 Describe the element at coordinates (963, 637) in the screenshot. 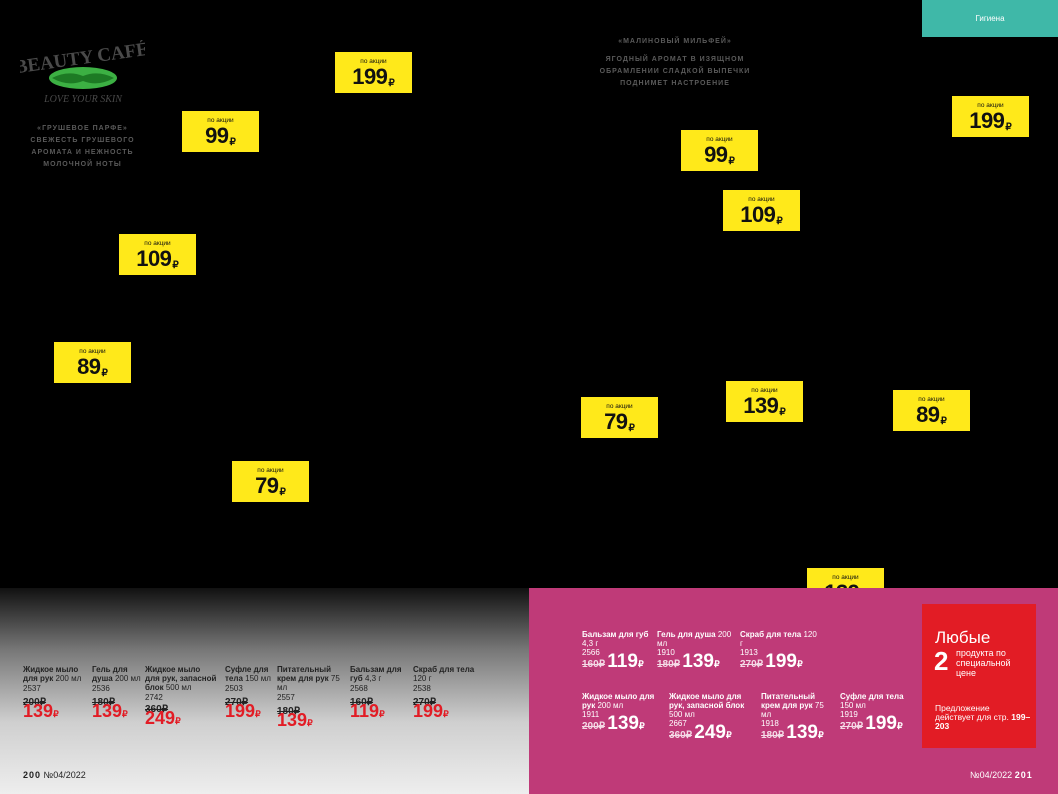

I see `offer-title: Любые` at that location.